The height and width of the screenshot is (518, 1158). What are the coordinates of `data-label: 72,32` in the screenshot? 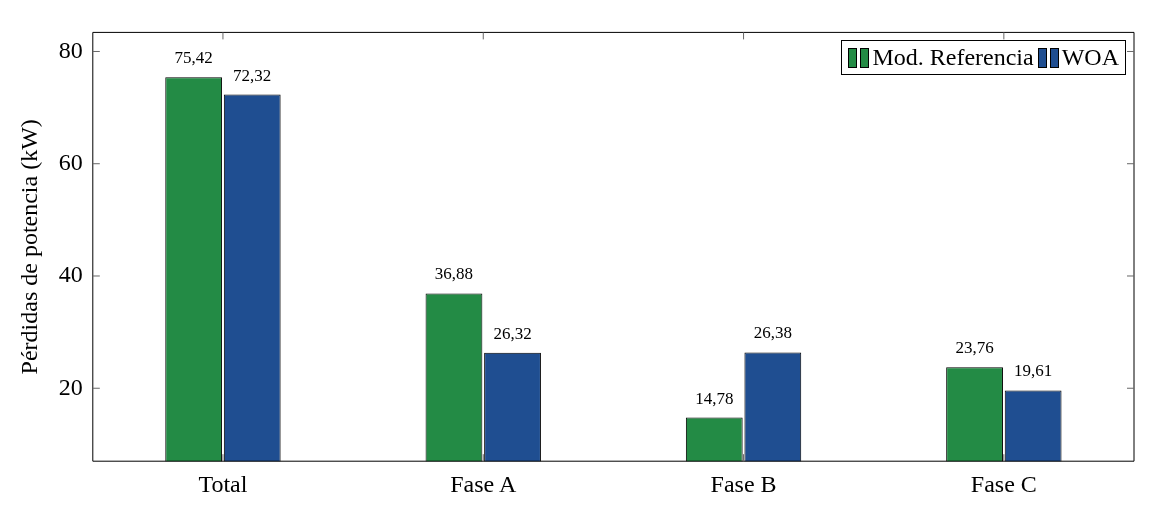 It's located at (252, 75).